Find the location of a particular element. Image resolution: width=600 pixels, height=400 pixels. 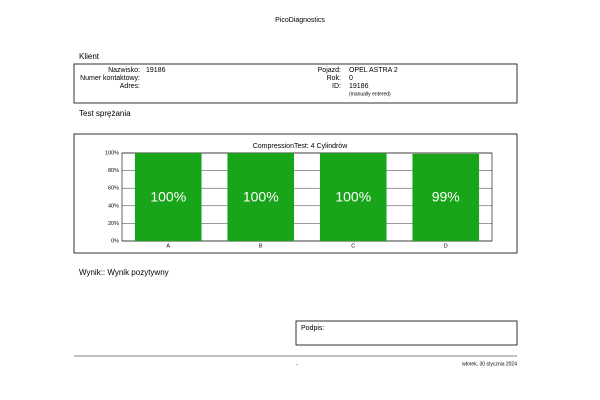

x-tick-label: D is located at coordinates (446, 246).